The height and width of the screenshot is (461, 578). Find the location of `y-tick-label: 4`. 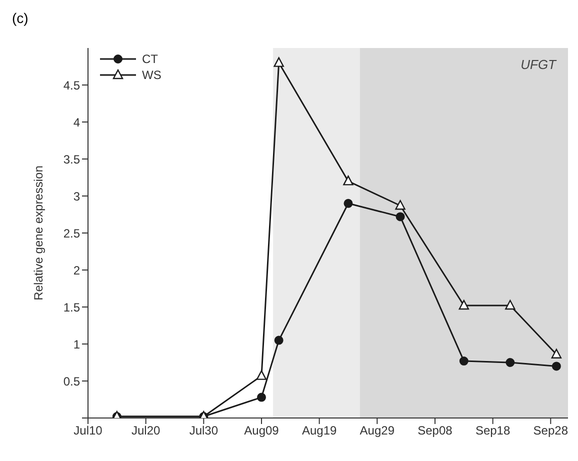

y-tick-label: 4 is located at coordinates (76, 122).